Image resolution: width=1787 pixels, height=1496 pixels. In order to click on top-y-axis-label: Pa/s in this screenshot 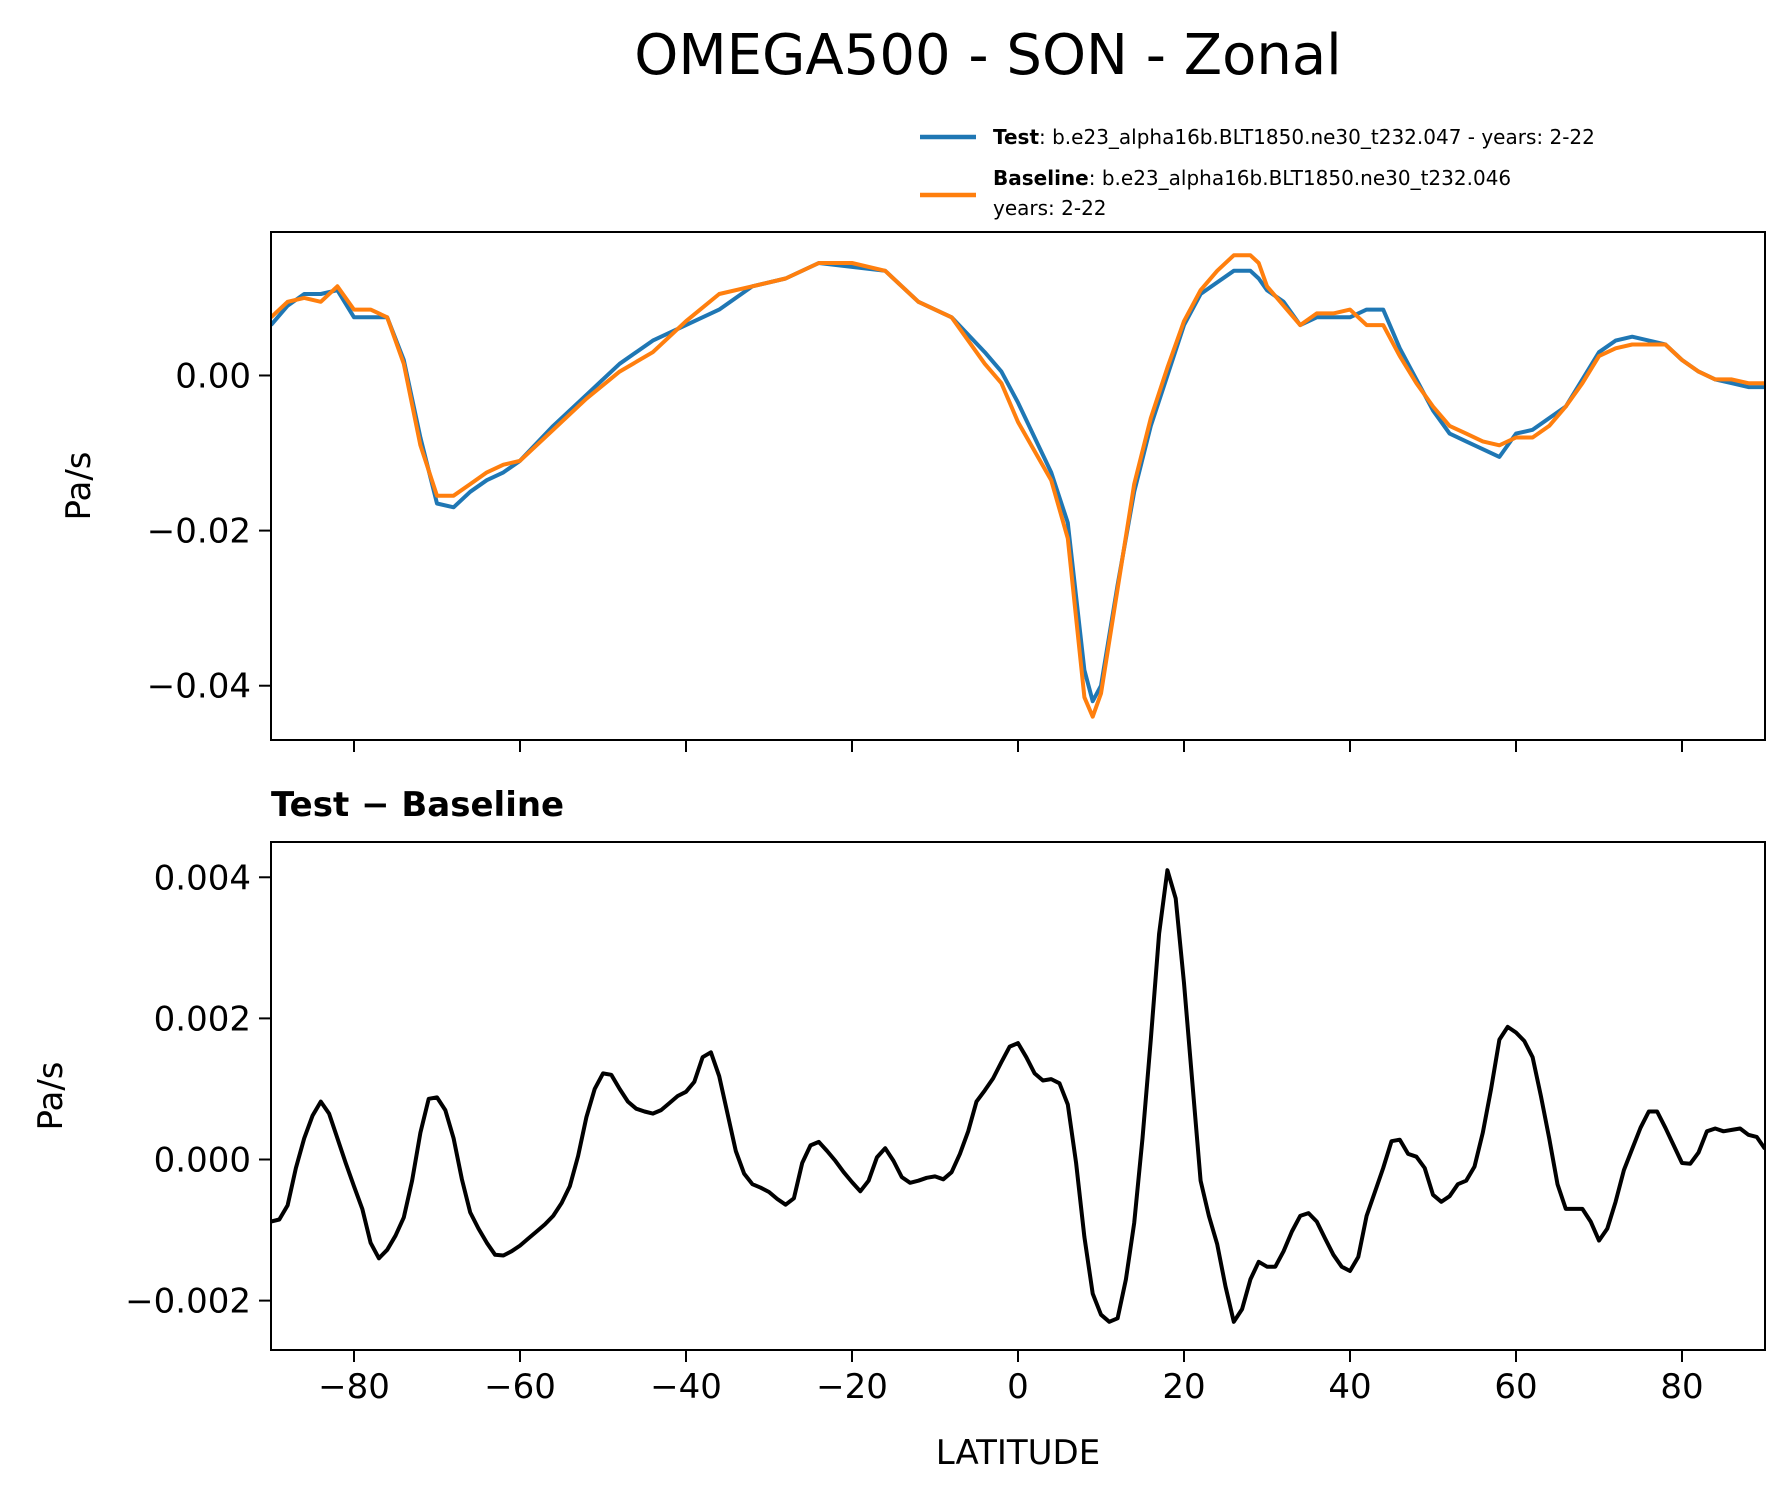, I will do `click(79, 486)`.